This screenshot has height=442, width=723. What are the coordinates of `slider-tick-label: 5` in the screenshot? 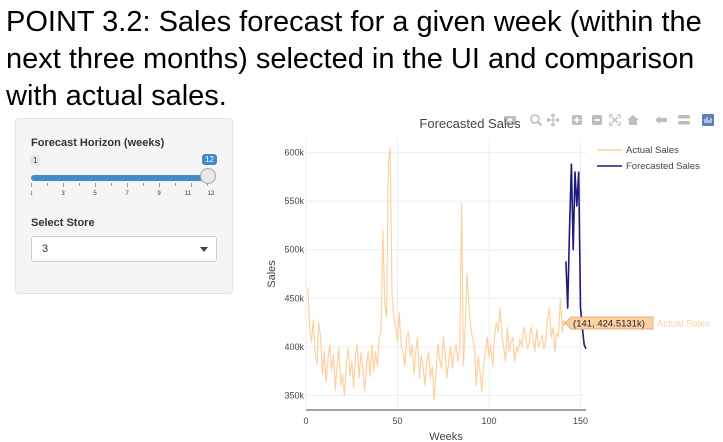 It's located at (95, 194).